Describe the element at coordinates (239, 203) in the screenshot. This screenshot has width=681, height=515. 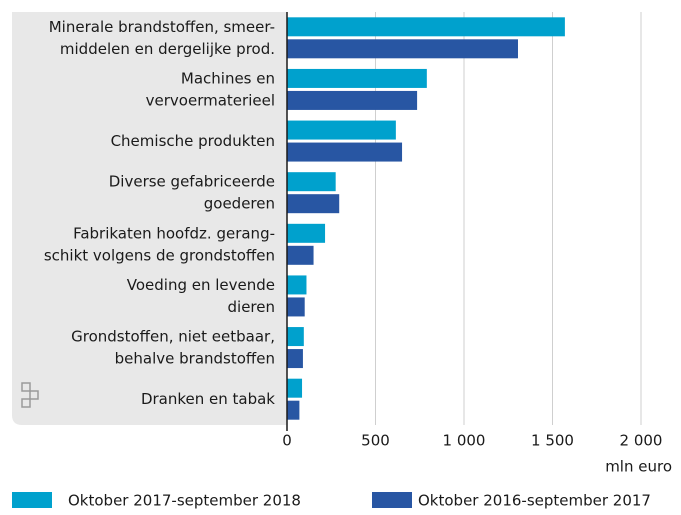
I see `y-tick-label-line: goederen` at that location.